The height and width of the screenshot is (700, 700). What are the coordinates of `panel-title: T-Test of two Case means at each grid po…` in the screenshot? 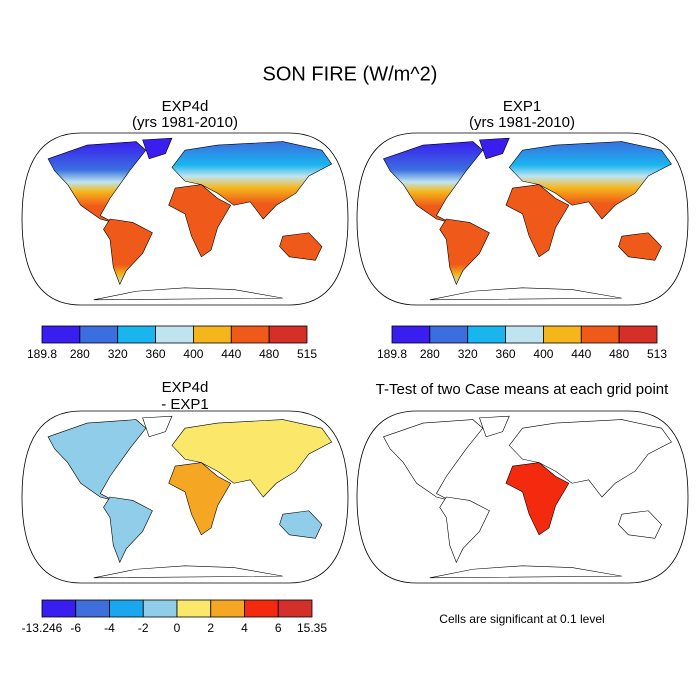 It's located at (522, 389).